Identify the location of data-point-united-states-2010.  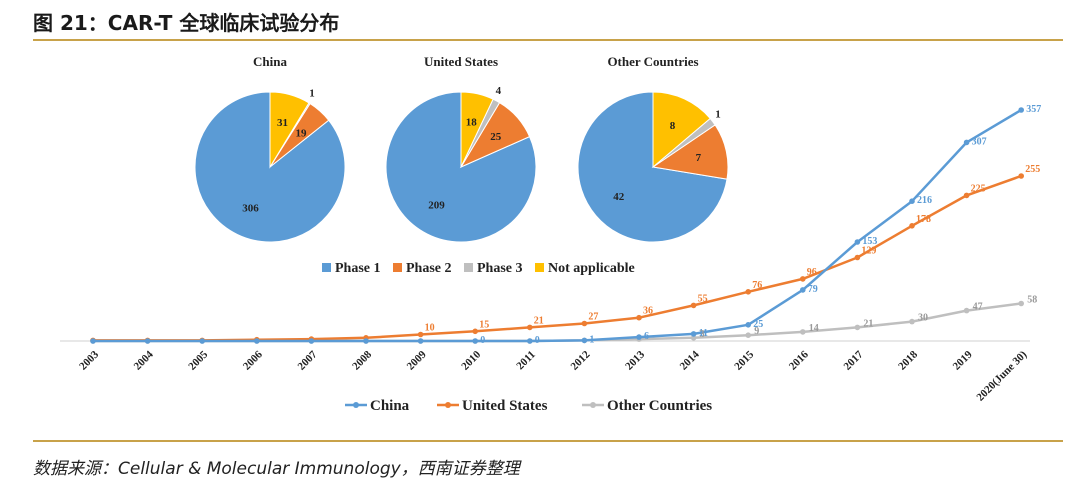
(475, 331).